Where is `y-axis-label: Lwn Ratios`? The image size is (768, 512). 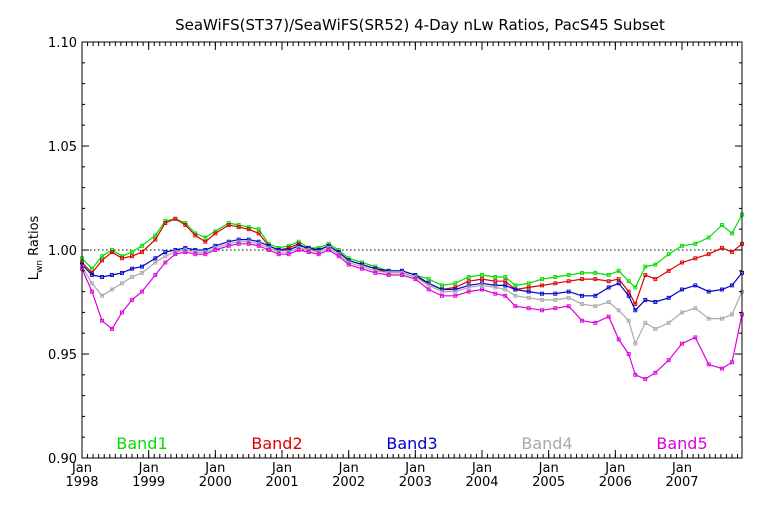 y-axis-label: Lwn Ratios is located at coordinates (36, 247).